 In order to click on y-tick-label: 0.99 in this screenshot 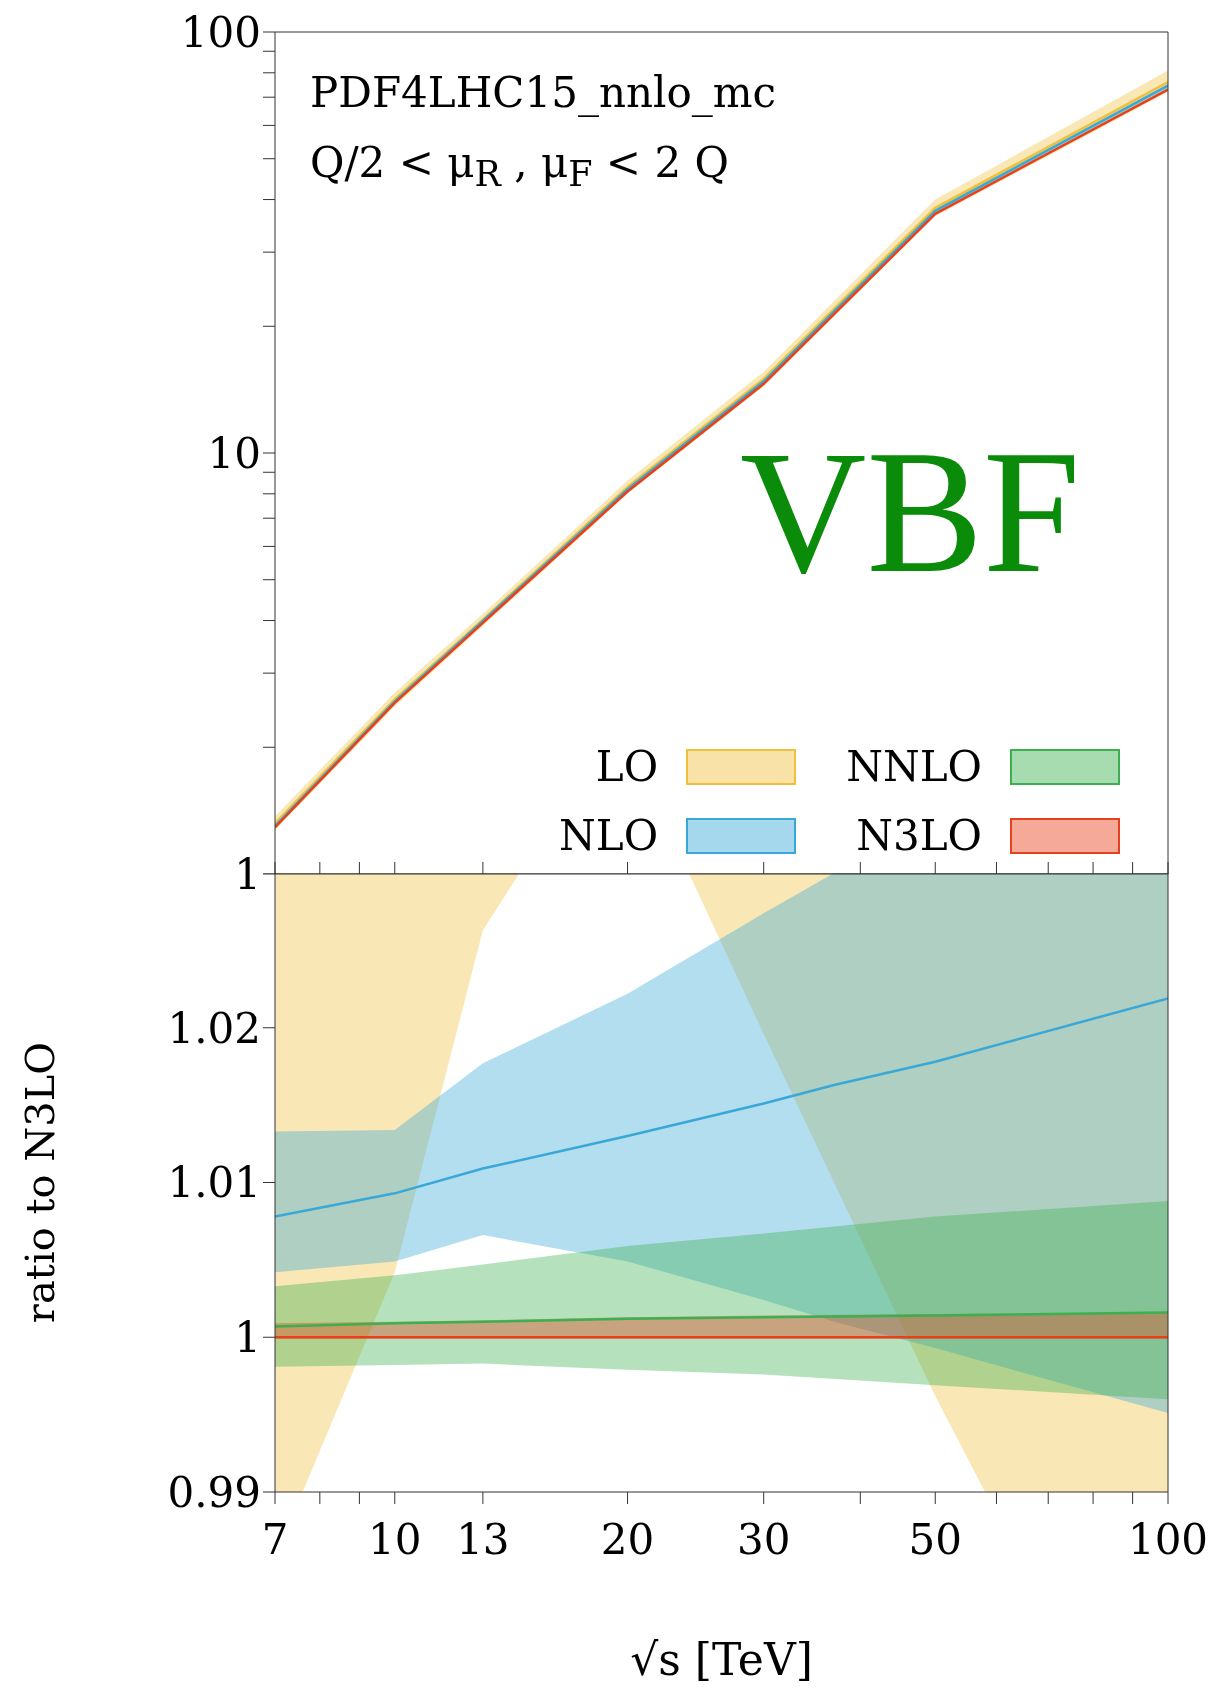, I will do `click(214, 1492)`.